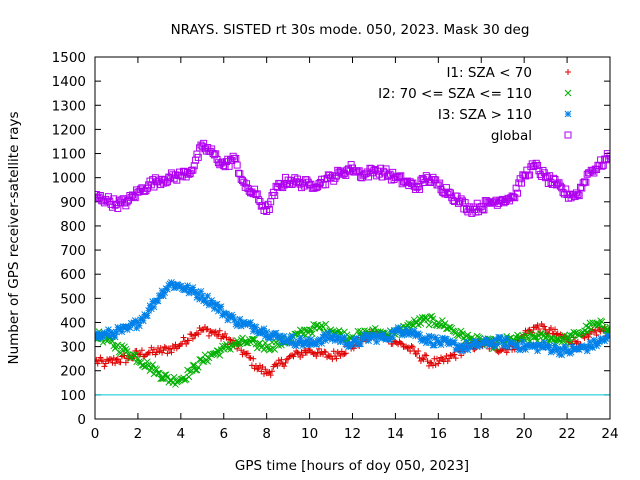 Image resolution: width=640 pixels, height=480 pixels. What do you see at coordinates (524, 434) in the screenshot?
I see `x-tick-label: 20` at bounding box center [524, 434].